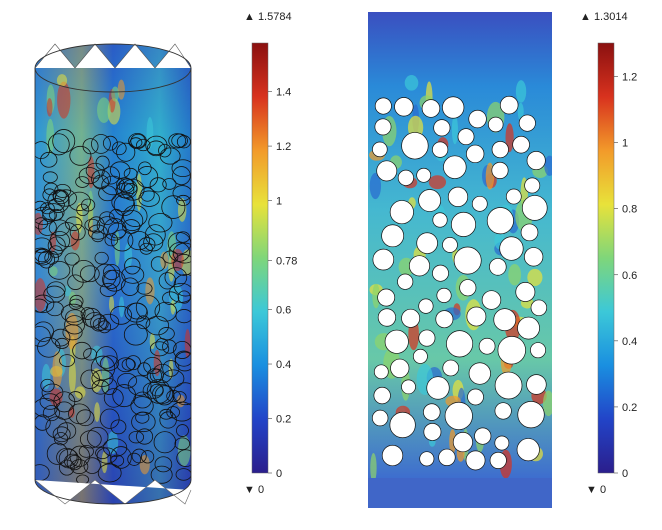  Describe the element at coordinates (283, 93) in the screenshot. I see `colorbar-tick-label: 1.4` at that location.